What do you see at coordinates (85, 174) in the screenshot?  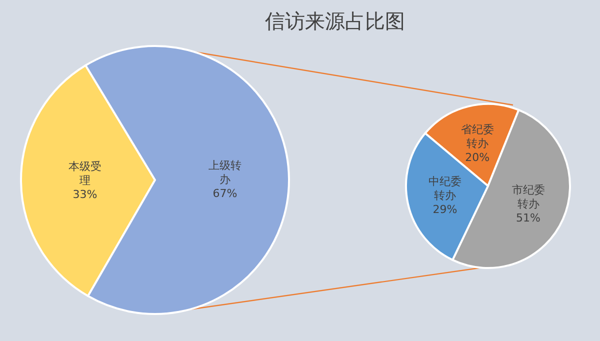 I see `slice-label: 本级受理` at bounding box center [85, 174].